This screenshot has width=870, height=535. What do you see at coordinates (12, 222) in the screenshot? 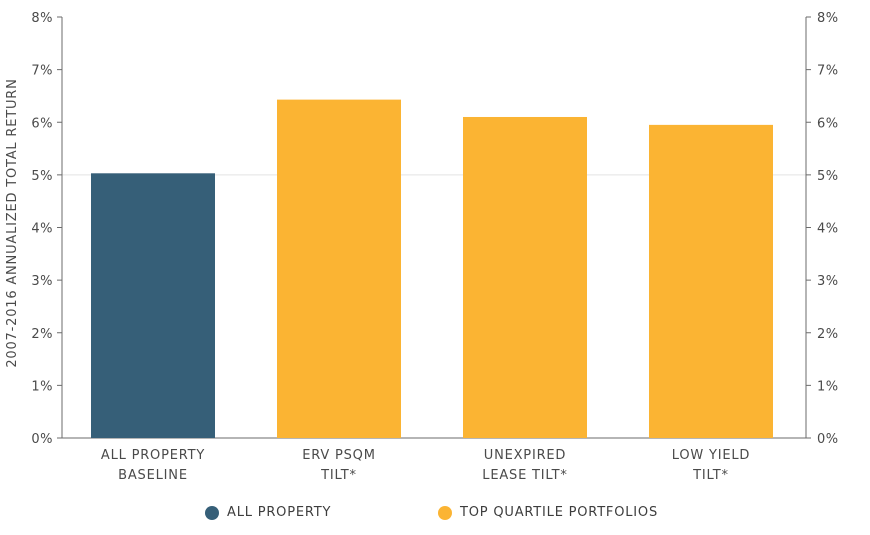
I see `y-axis-label: 2007-2016 ANNUALIZED TOTAL RETURN` at bounding box center [12, 222].